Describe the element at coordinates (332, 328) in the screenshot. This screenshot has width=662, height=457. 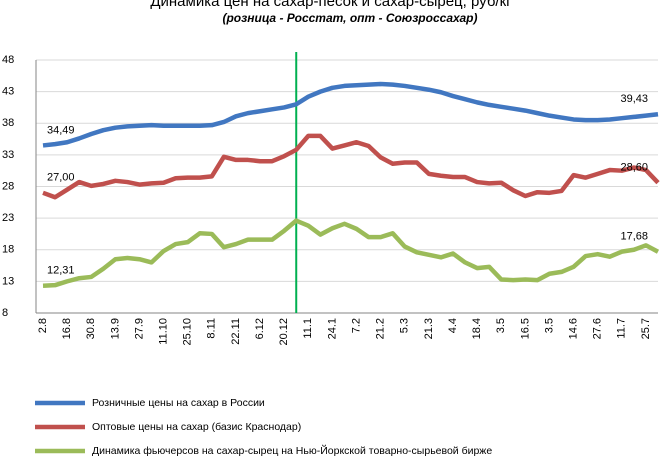
I see `x-tick-label: 24.1` at that location.